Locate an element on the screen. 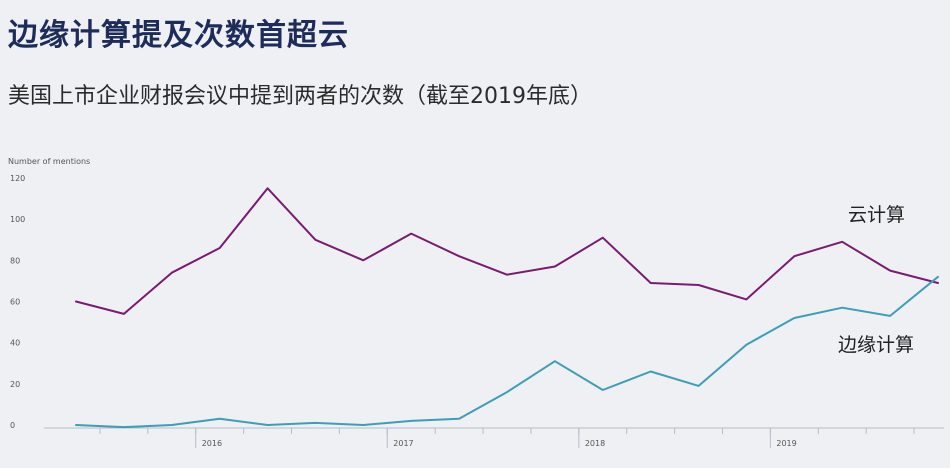  series-label-cloud: 云计算 is located at coordinates (876, 215).